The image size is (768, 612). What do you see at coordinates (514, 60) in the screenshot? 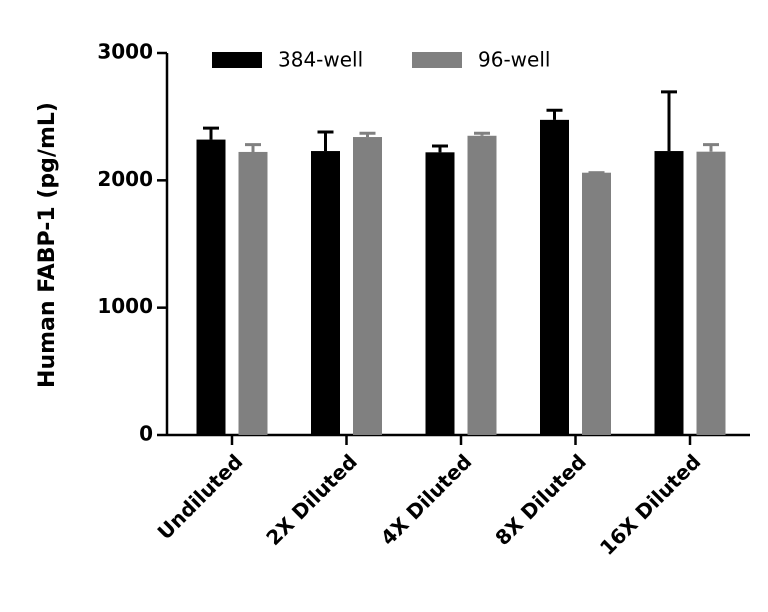
I see `legend-label: 96-well` at bounding box center [514, 60].